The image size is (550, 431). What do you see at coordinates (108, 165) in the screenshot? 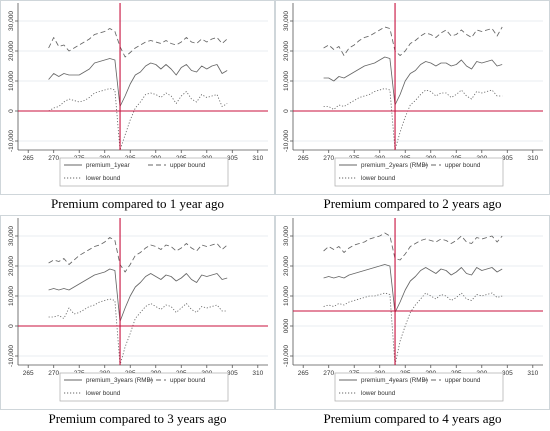
I see `legend-label: premium_1year` at bounding box center [108, 165].